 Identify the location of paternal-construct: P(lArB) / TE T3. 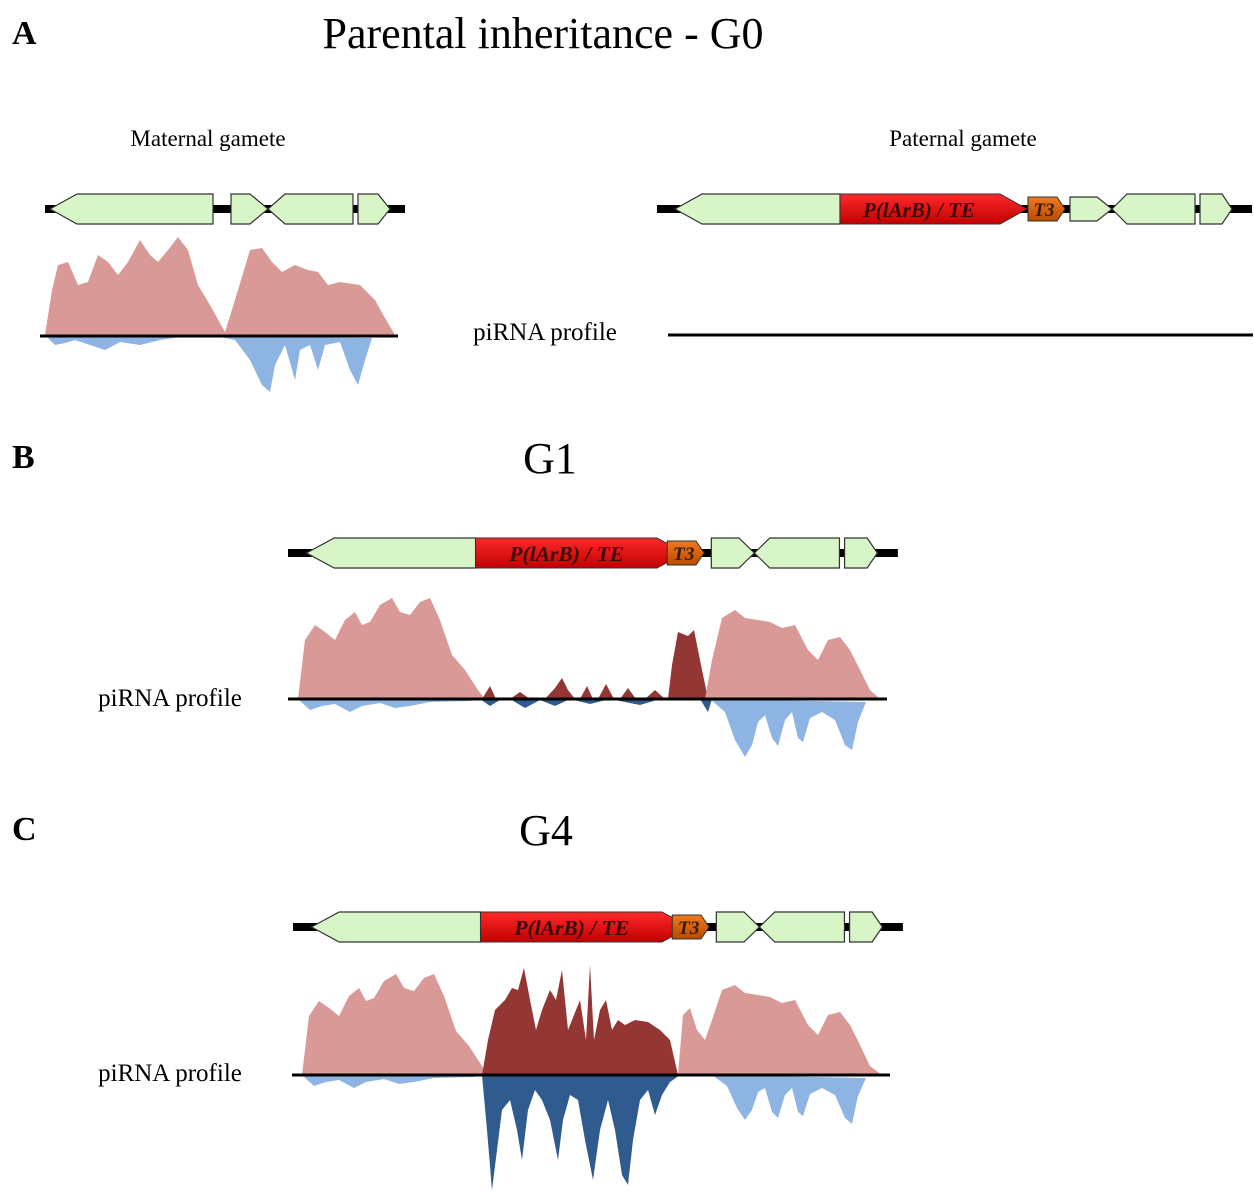
(954, 209).